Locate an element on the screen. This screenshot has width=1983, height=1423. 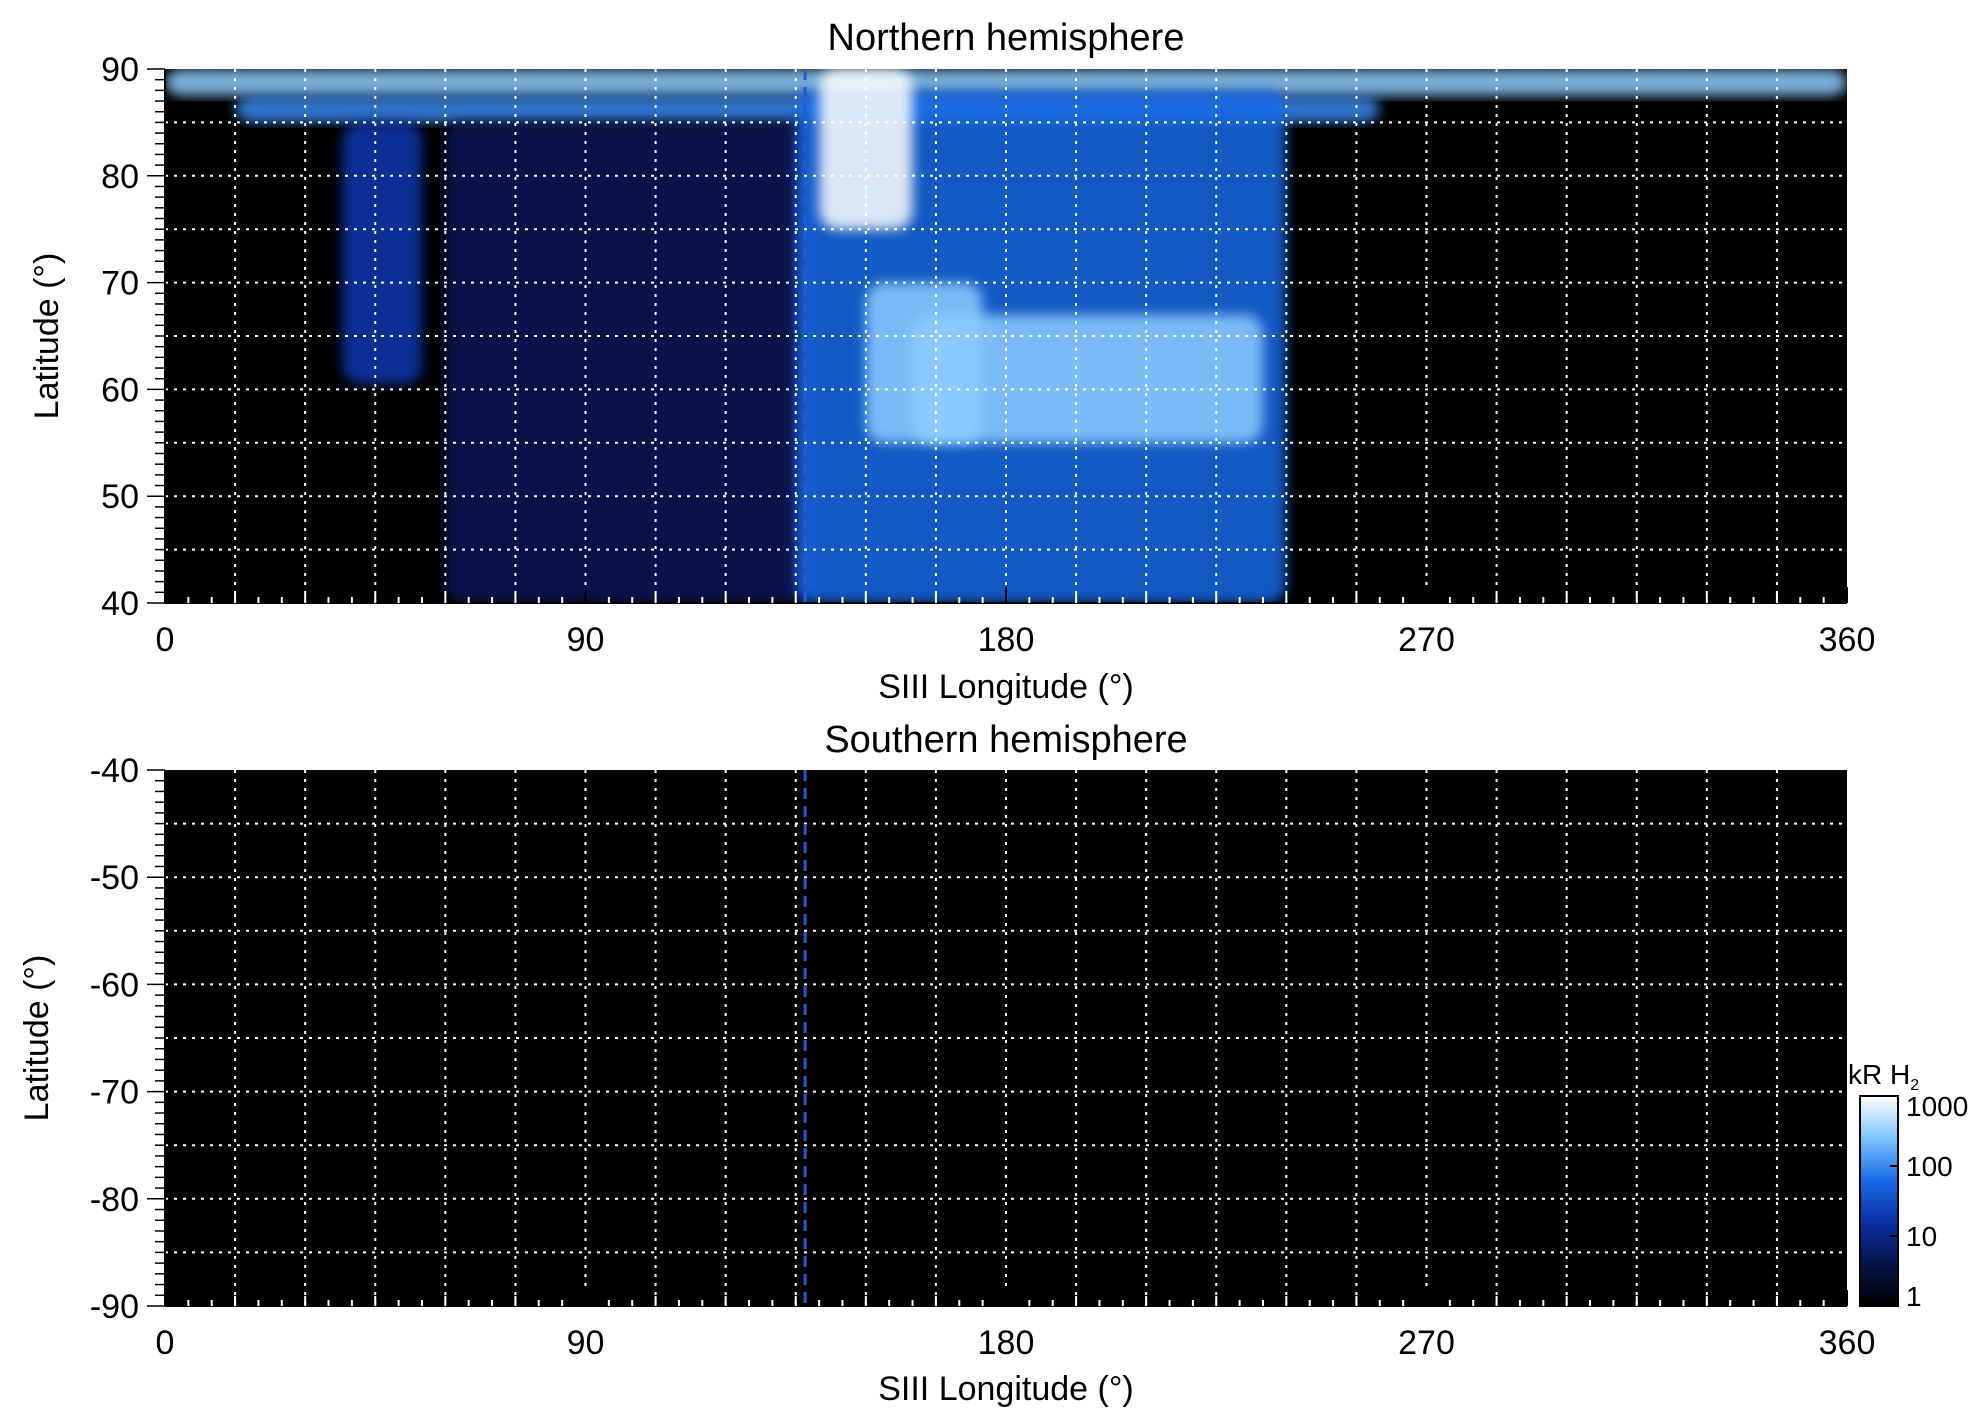
colorbar-label-main: kR H is located at coordinates (1879, 1074).